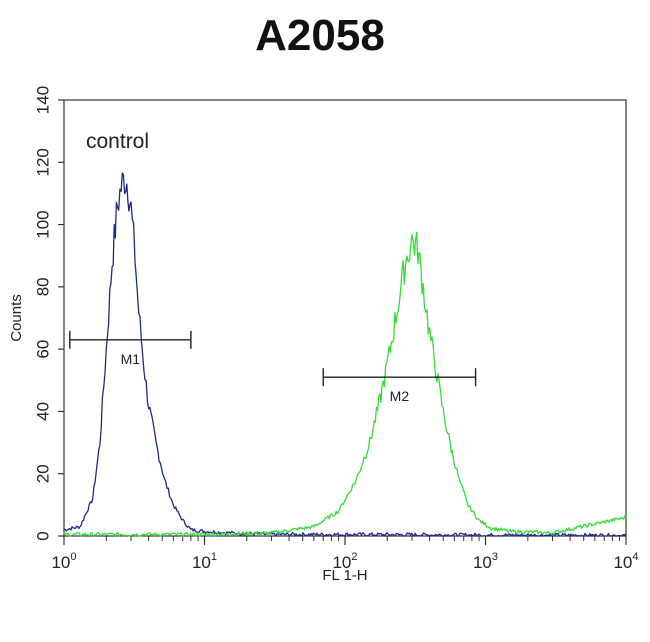 Image resolution: width=650 pixels, height=642 pixels. I want to click on x-tick-exponent: 3, so click(495, 557).